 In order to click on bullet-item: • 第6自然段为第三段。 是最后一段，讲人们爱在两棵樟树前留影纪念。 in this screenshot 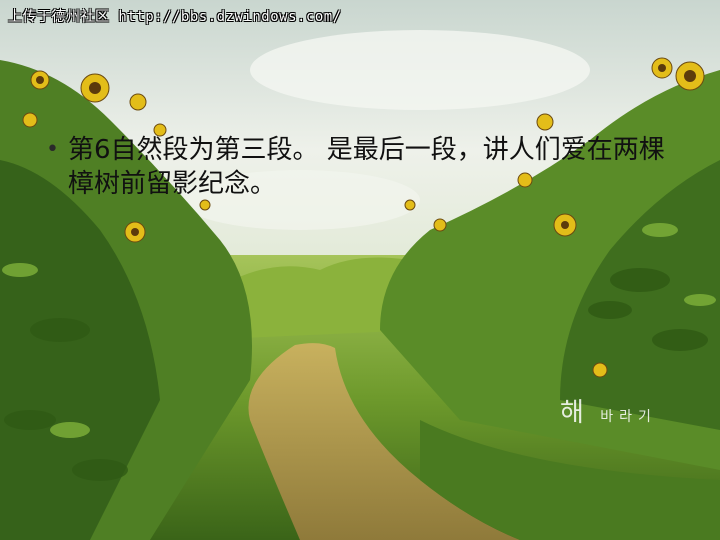, I will do `click(371, 167)`.